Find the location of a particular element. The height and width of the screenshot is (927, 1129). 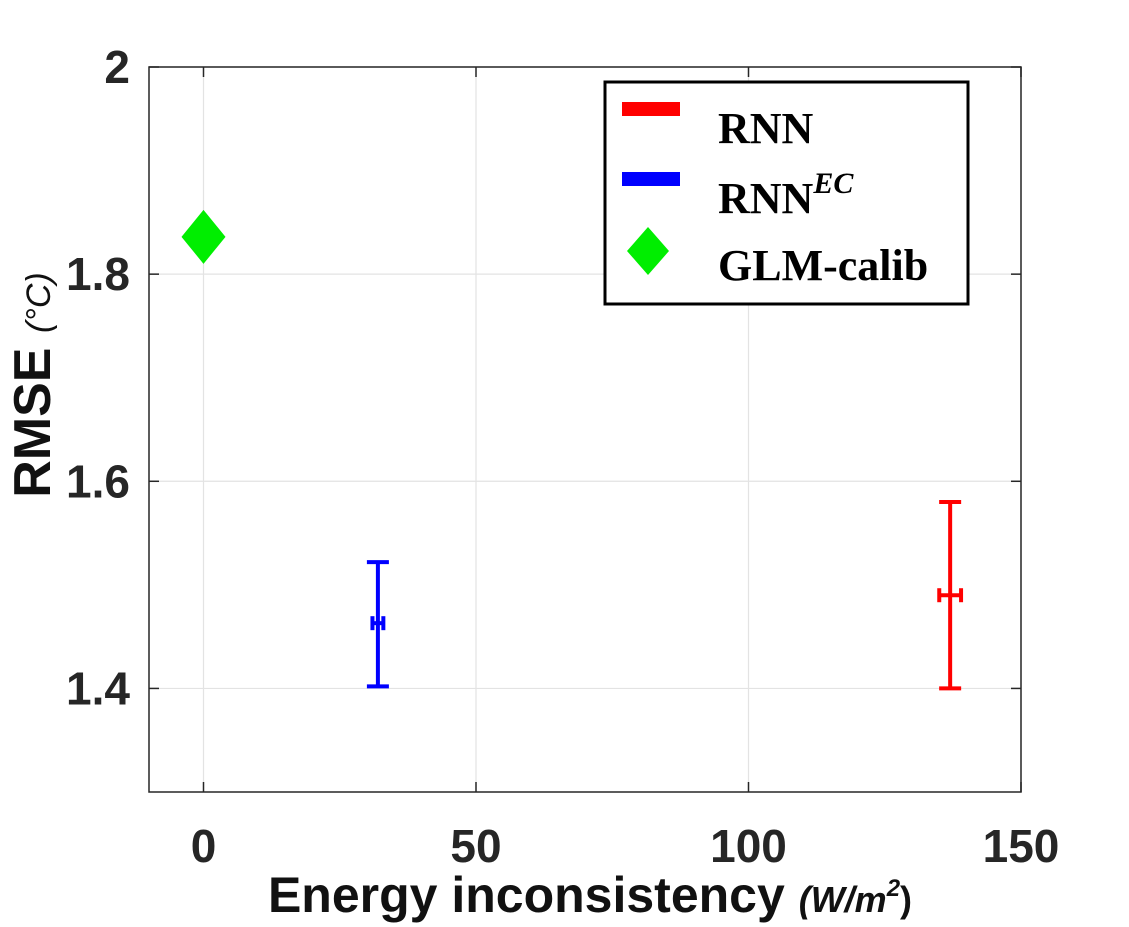

x-tick-labels: 0 50 100 150 is located at coordinates (625, 846).